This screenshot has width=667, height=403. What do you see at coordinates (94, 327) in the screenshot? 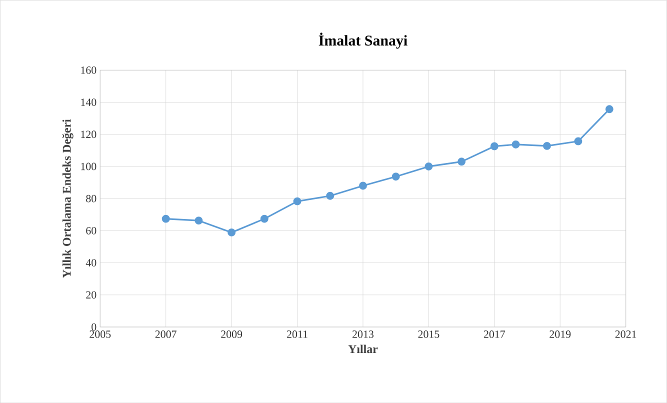
I see `y-tick-label: 0` at bounding box center [94, 327].